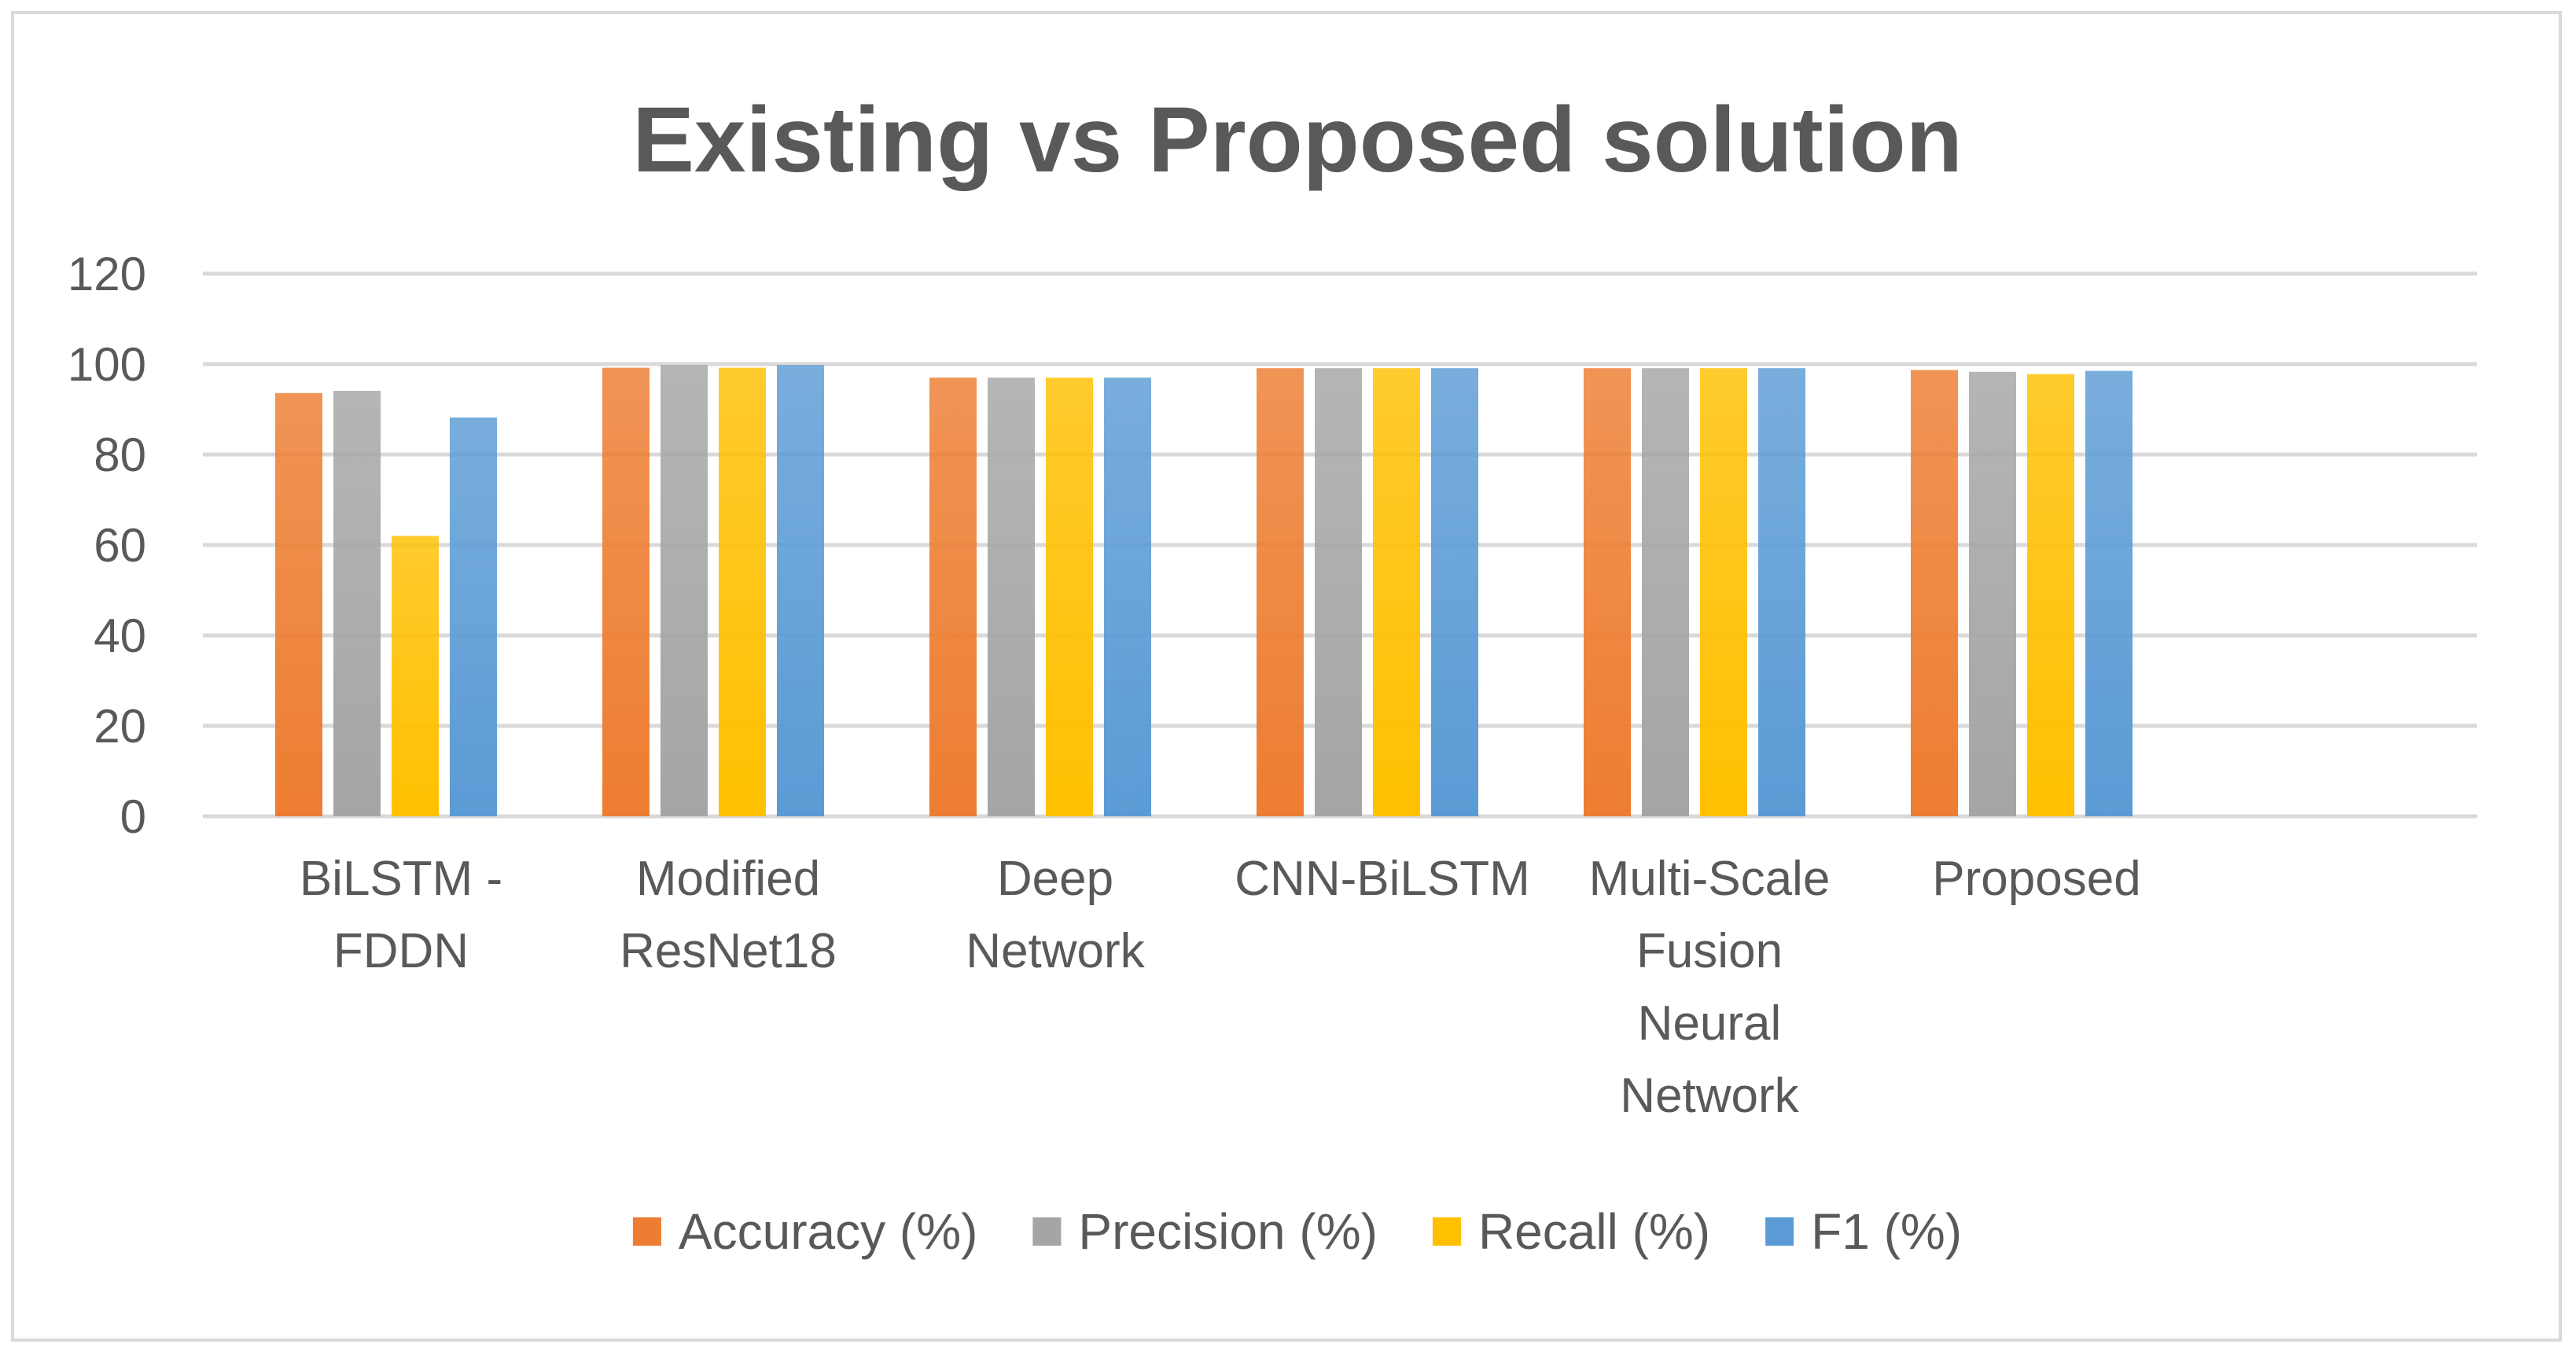 This screenshot has height=1355, width=2576. Describe the element at coordinates (120, 727) in the screenshot. I see `y-tick-label: 20` at that location.